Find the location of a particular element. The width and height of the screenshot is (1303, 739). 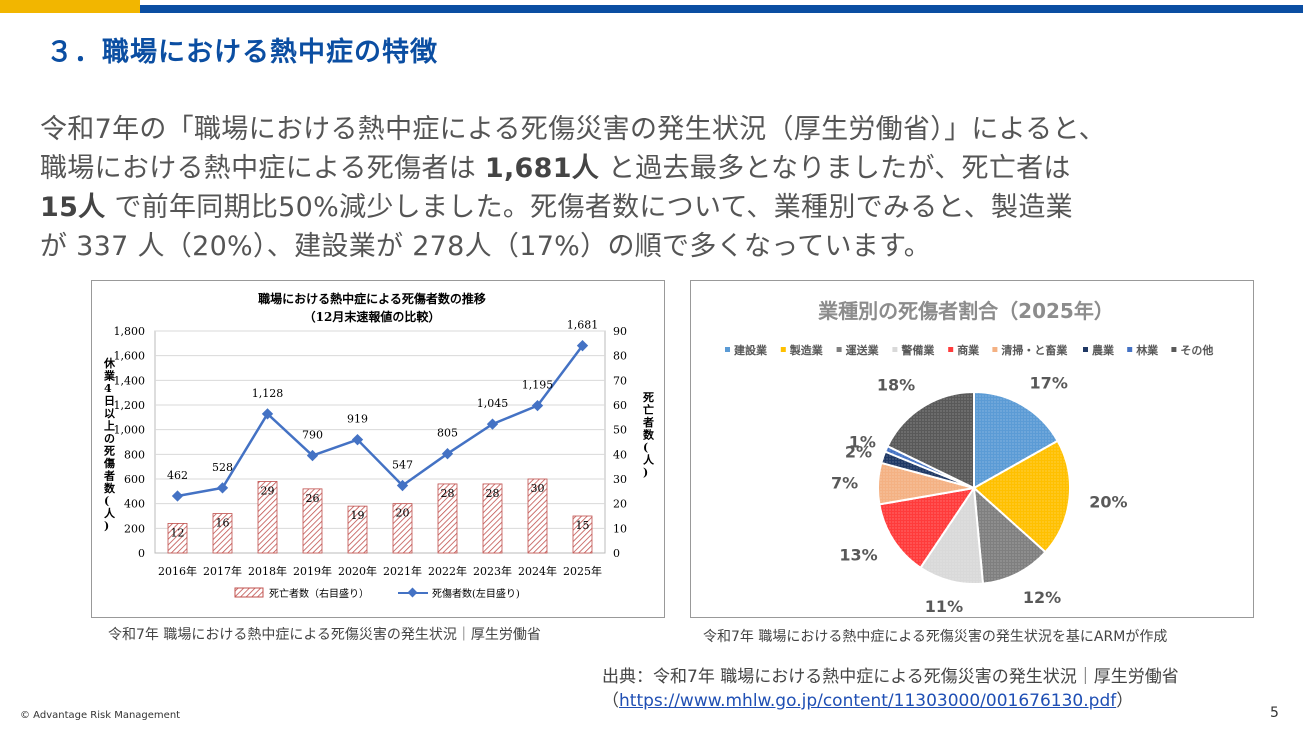

left-tick-label: 1,400 is located at coordinates (130, 380).